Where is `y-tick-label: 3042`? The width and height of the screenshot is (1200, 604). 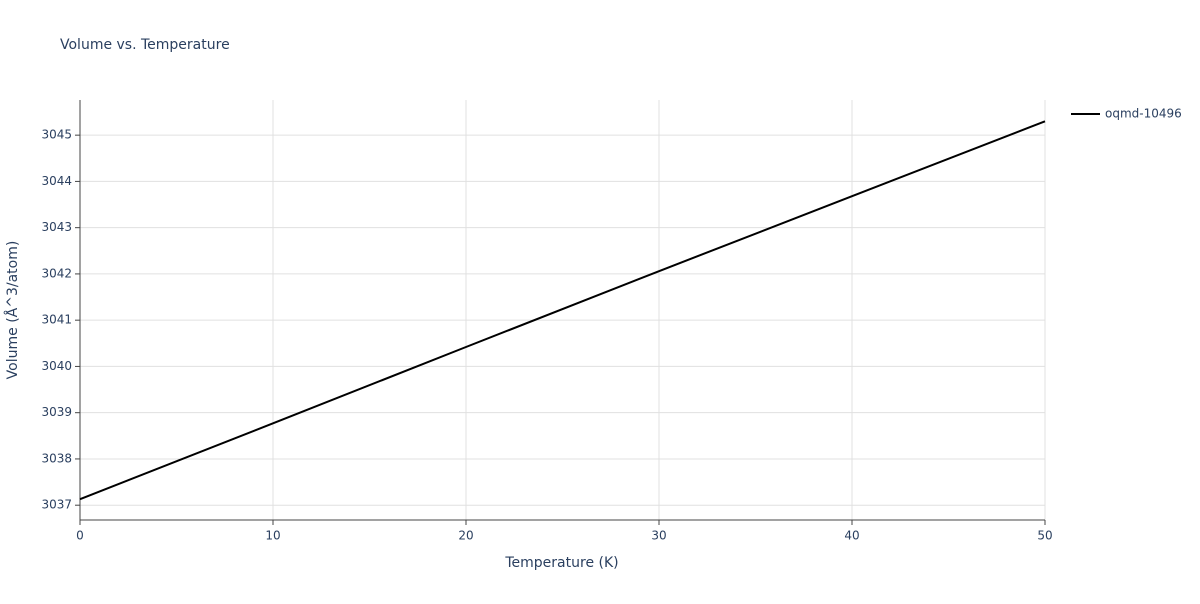 y-tick-label: 3042 is located at coordinates (56, 273).